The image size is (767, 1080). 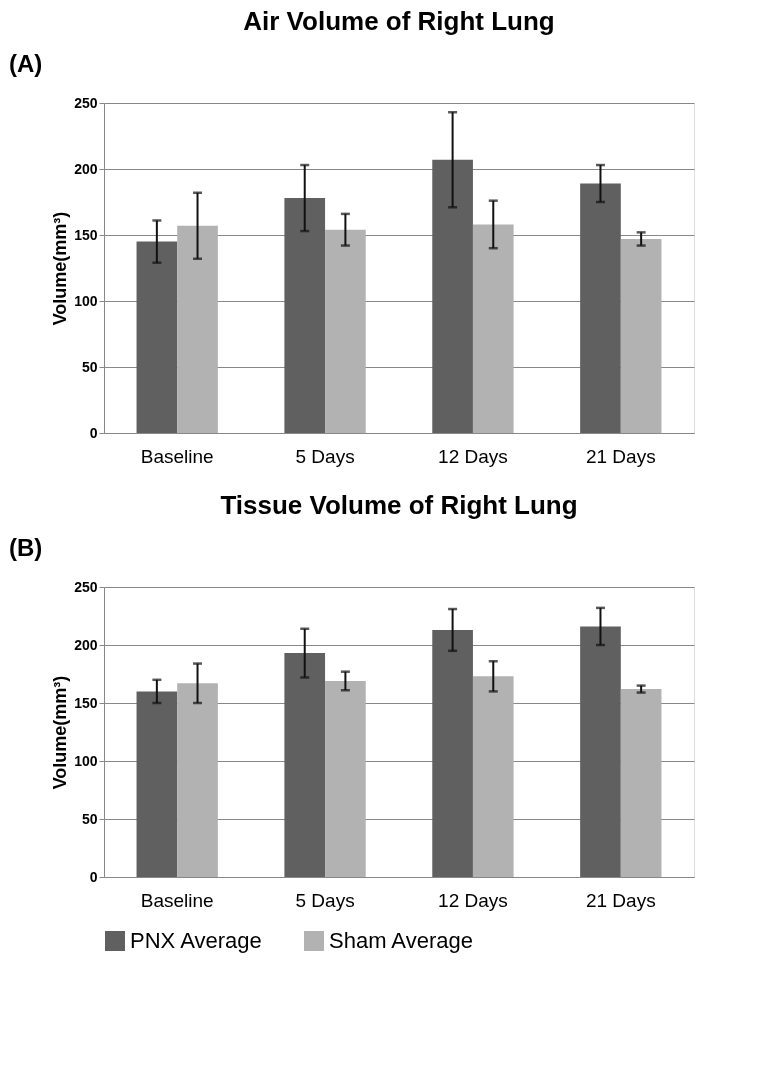 I want to click on chart-title: Tissue Volume of Right Lung, so click(x=399, y=505).